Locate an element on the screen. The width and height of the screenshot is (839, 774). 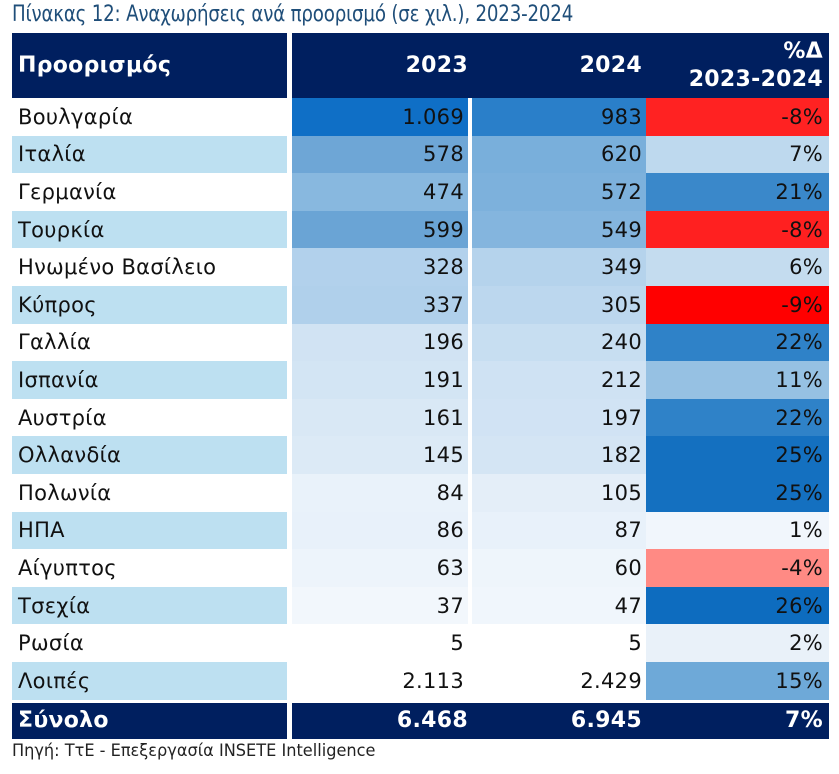
value-2024-cell: 47 is located at coordinates (559, 605).